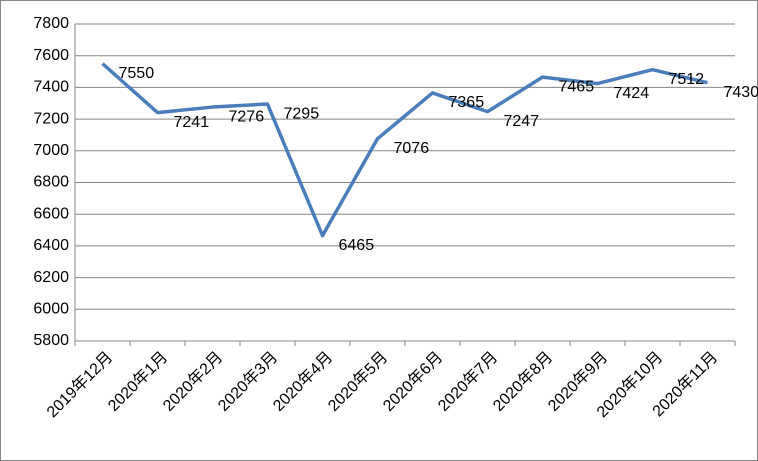  What do you see at coordinates (51, 23) in the screenshot?
I see `y-tick-label: 7800` at bounding box center [51, 23].